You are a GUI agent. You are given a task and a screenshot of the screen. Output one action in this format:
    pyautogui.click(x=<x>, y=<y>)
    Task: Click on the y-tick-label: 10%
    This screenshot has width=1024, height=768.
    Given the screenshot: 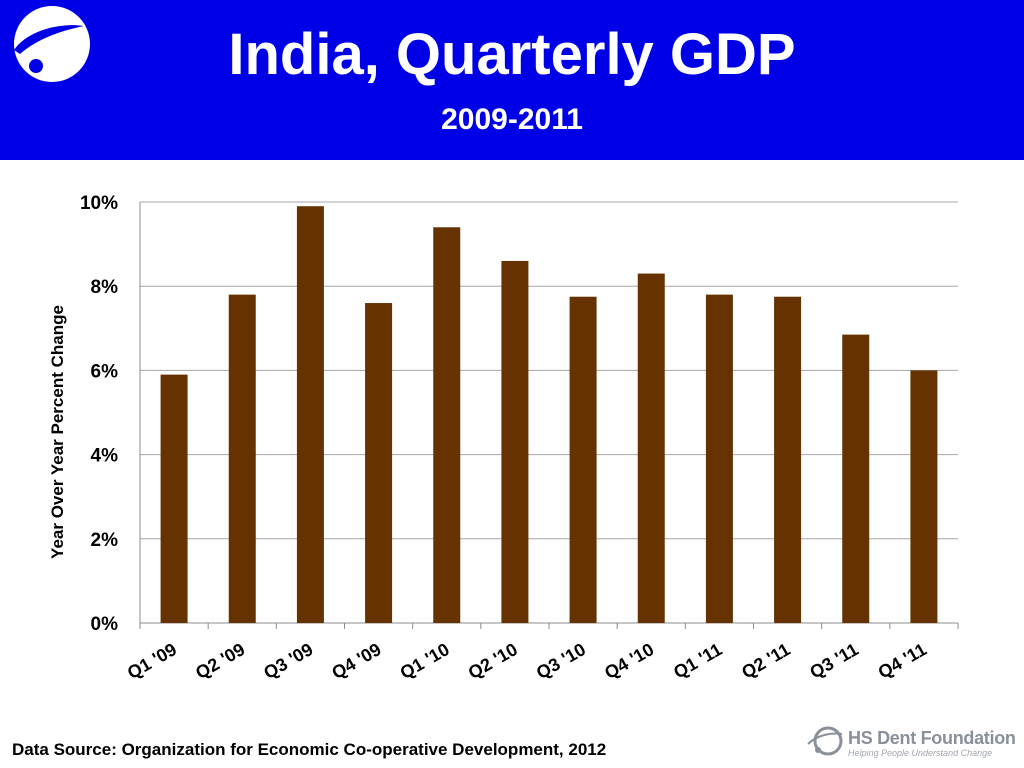 What is the action you would take?
    pyautogui.click(x=99, y=203)
    